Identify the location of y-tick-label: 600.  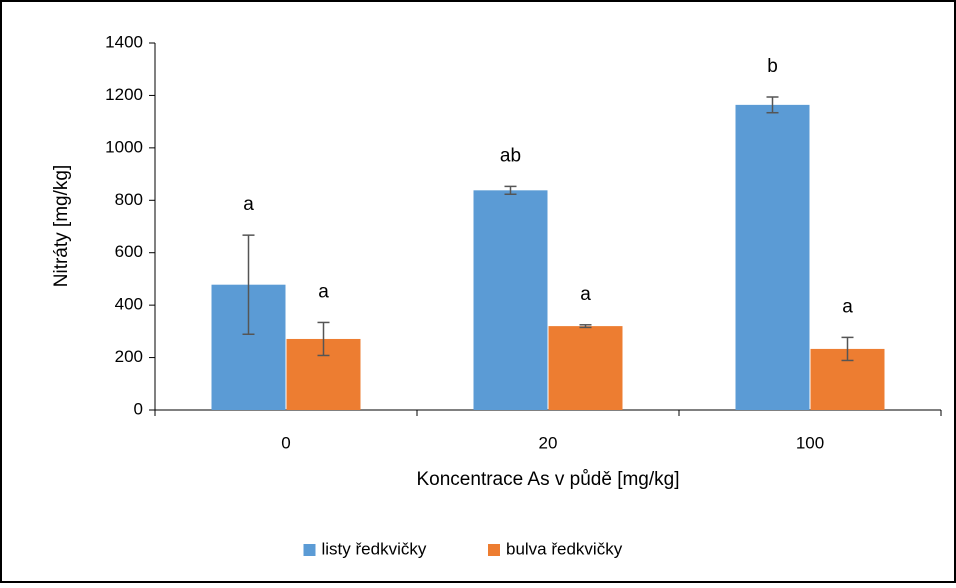
(129, 251).